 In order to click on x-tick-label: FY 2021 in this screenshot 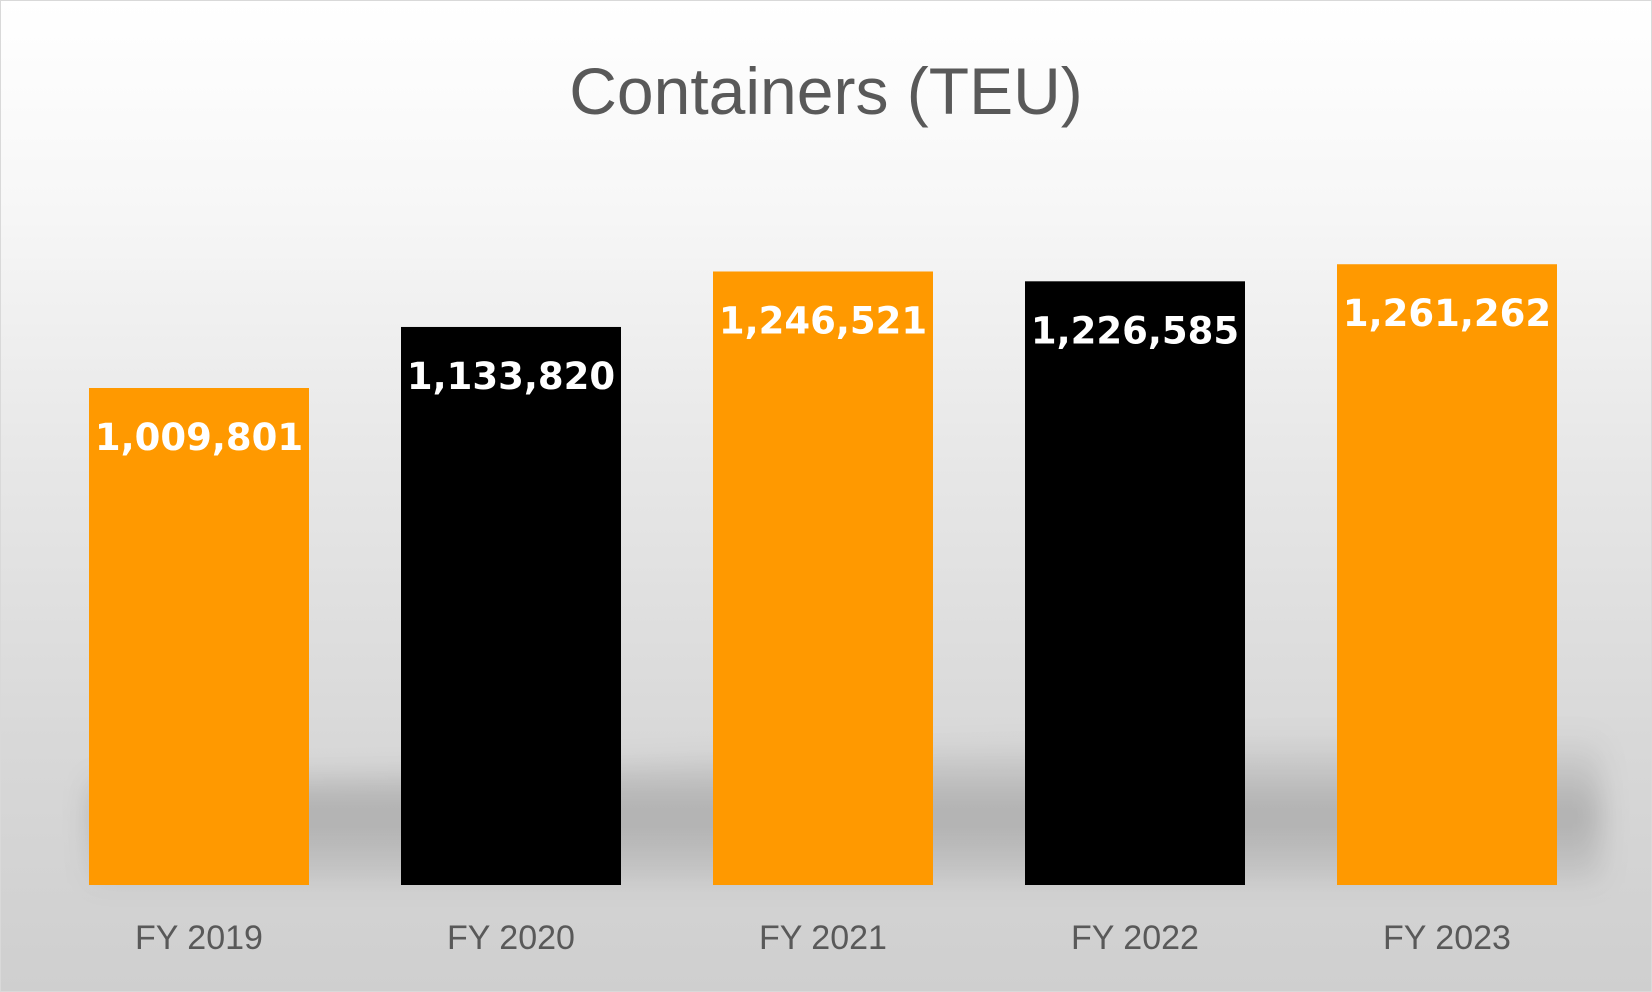, I will do `click(823, 938)`.